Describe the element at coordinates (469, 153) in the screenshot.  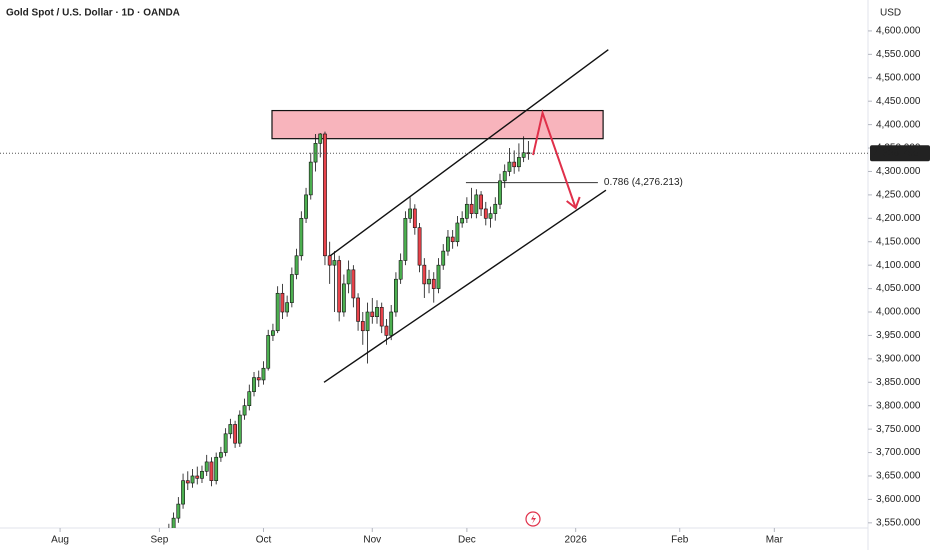
I see `channel-line` at that location.